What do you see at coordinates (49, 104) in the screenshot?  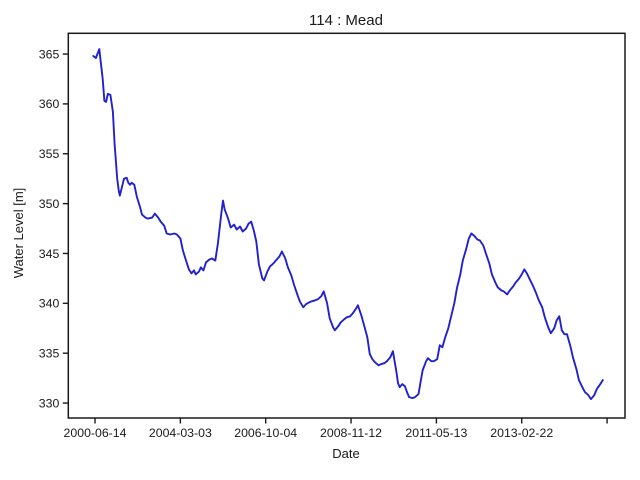 I see `y-tick-label: 360` at bounding box center [49, 104].